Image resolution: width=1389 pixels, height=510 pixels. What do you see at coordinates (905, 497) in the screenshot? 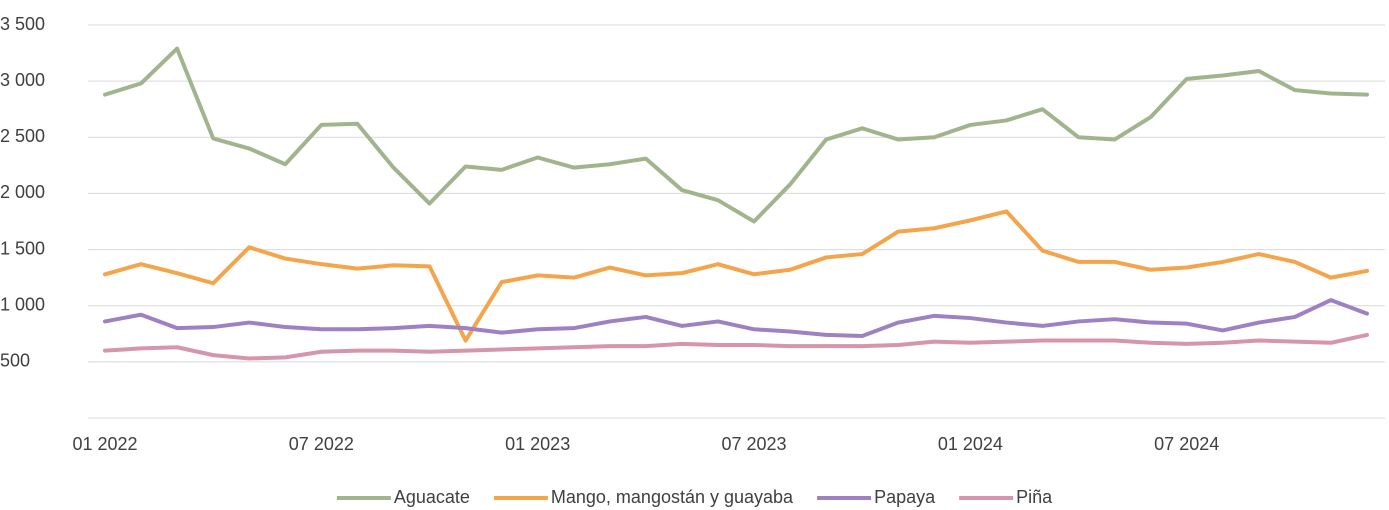
I see `legend-label: Papaya` at bounding box center [905, 497].